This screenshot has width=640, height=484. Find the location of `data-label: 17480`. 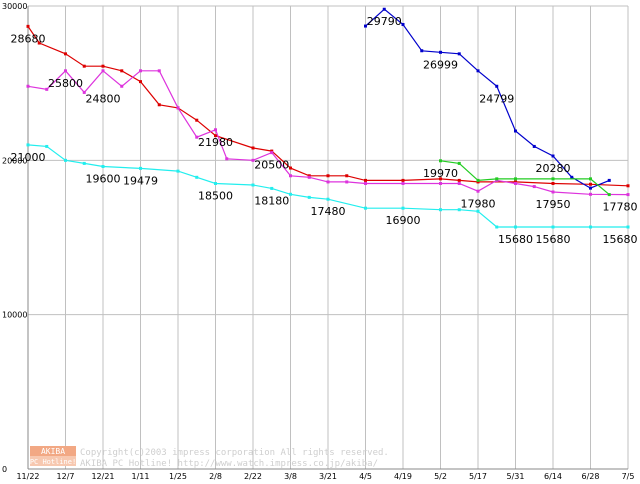

data-label: 17480 is located at coordinates (328, 211).